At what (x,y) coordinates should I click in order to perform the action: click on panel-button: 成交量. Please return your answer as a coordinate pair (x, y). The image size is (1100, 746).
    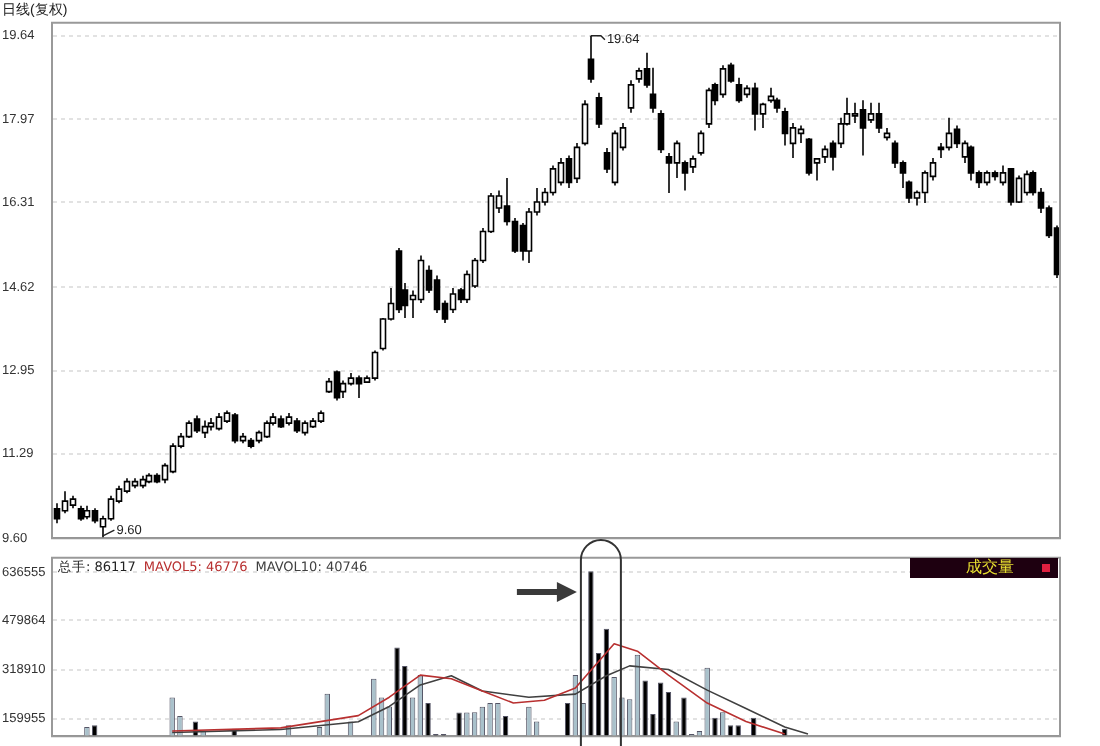
    Looking at the image, I should click on (984, 567).